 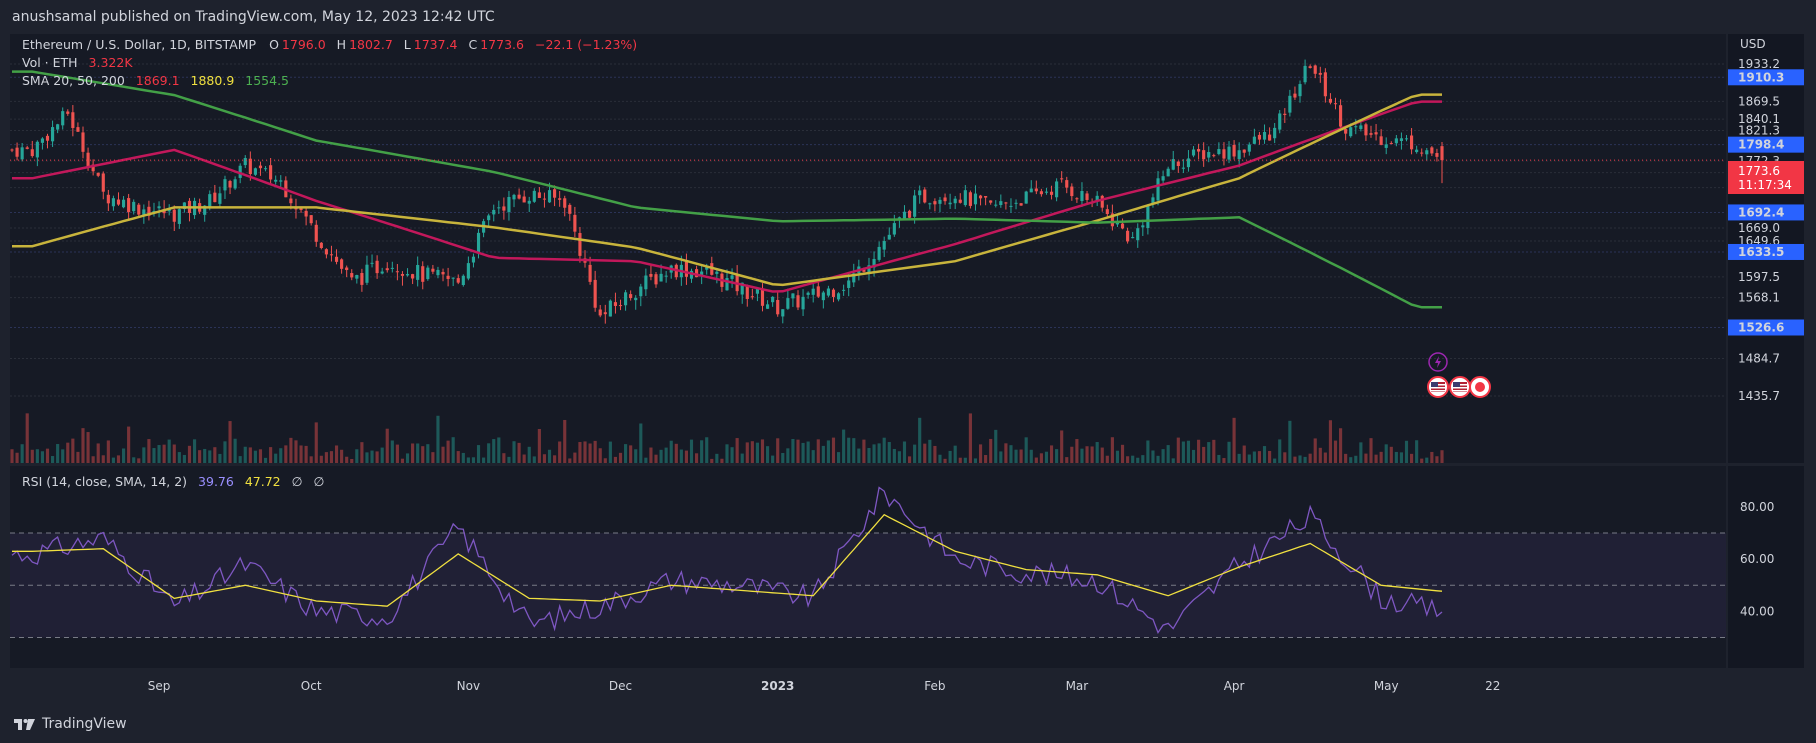 What do you see at coordinates (868, 685) in the screenshot?
I see `time-axis: Sep Oct Nov Dec 2023 Feb Mar Apr May 22` at bounding box center [868, 685].